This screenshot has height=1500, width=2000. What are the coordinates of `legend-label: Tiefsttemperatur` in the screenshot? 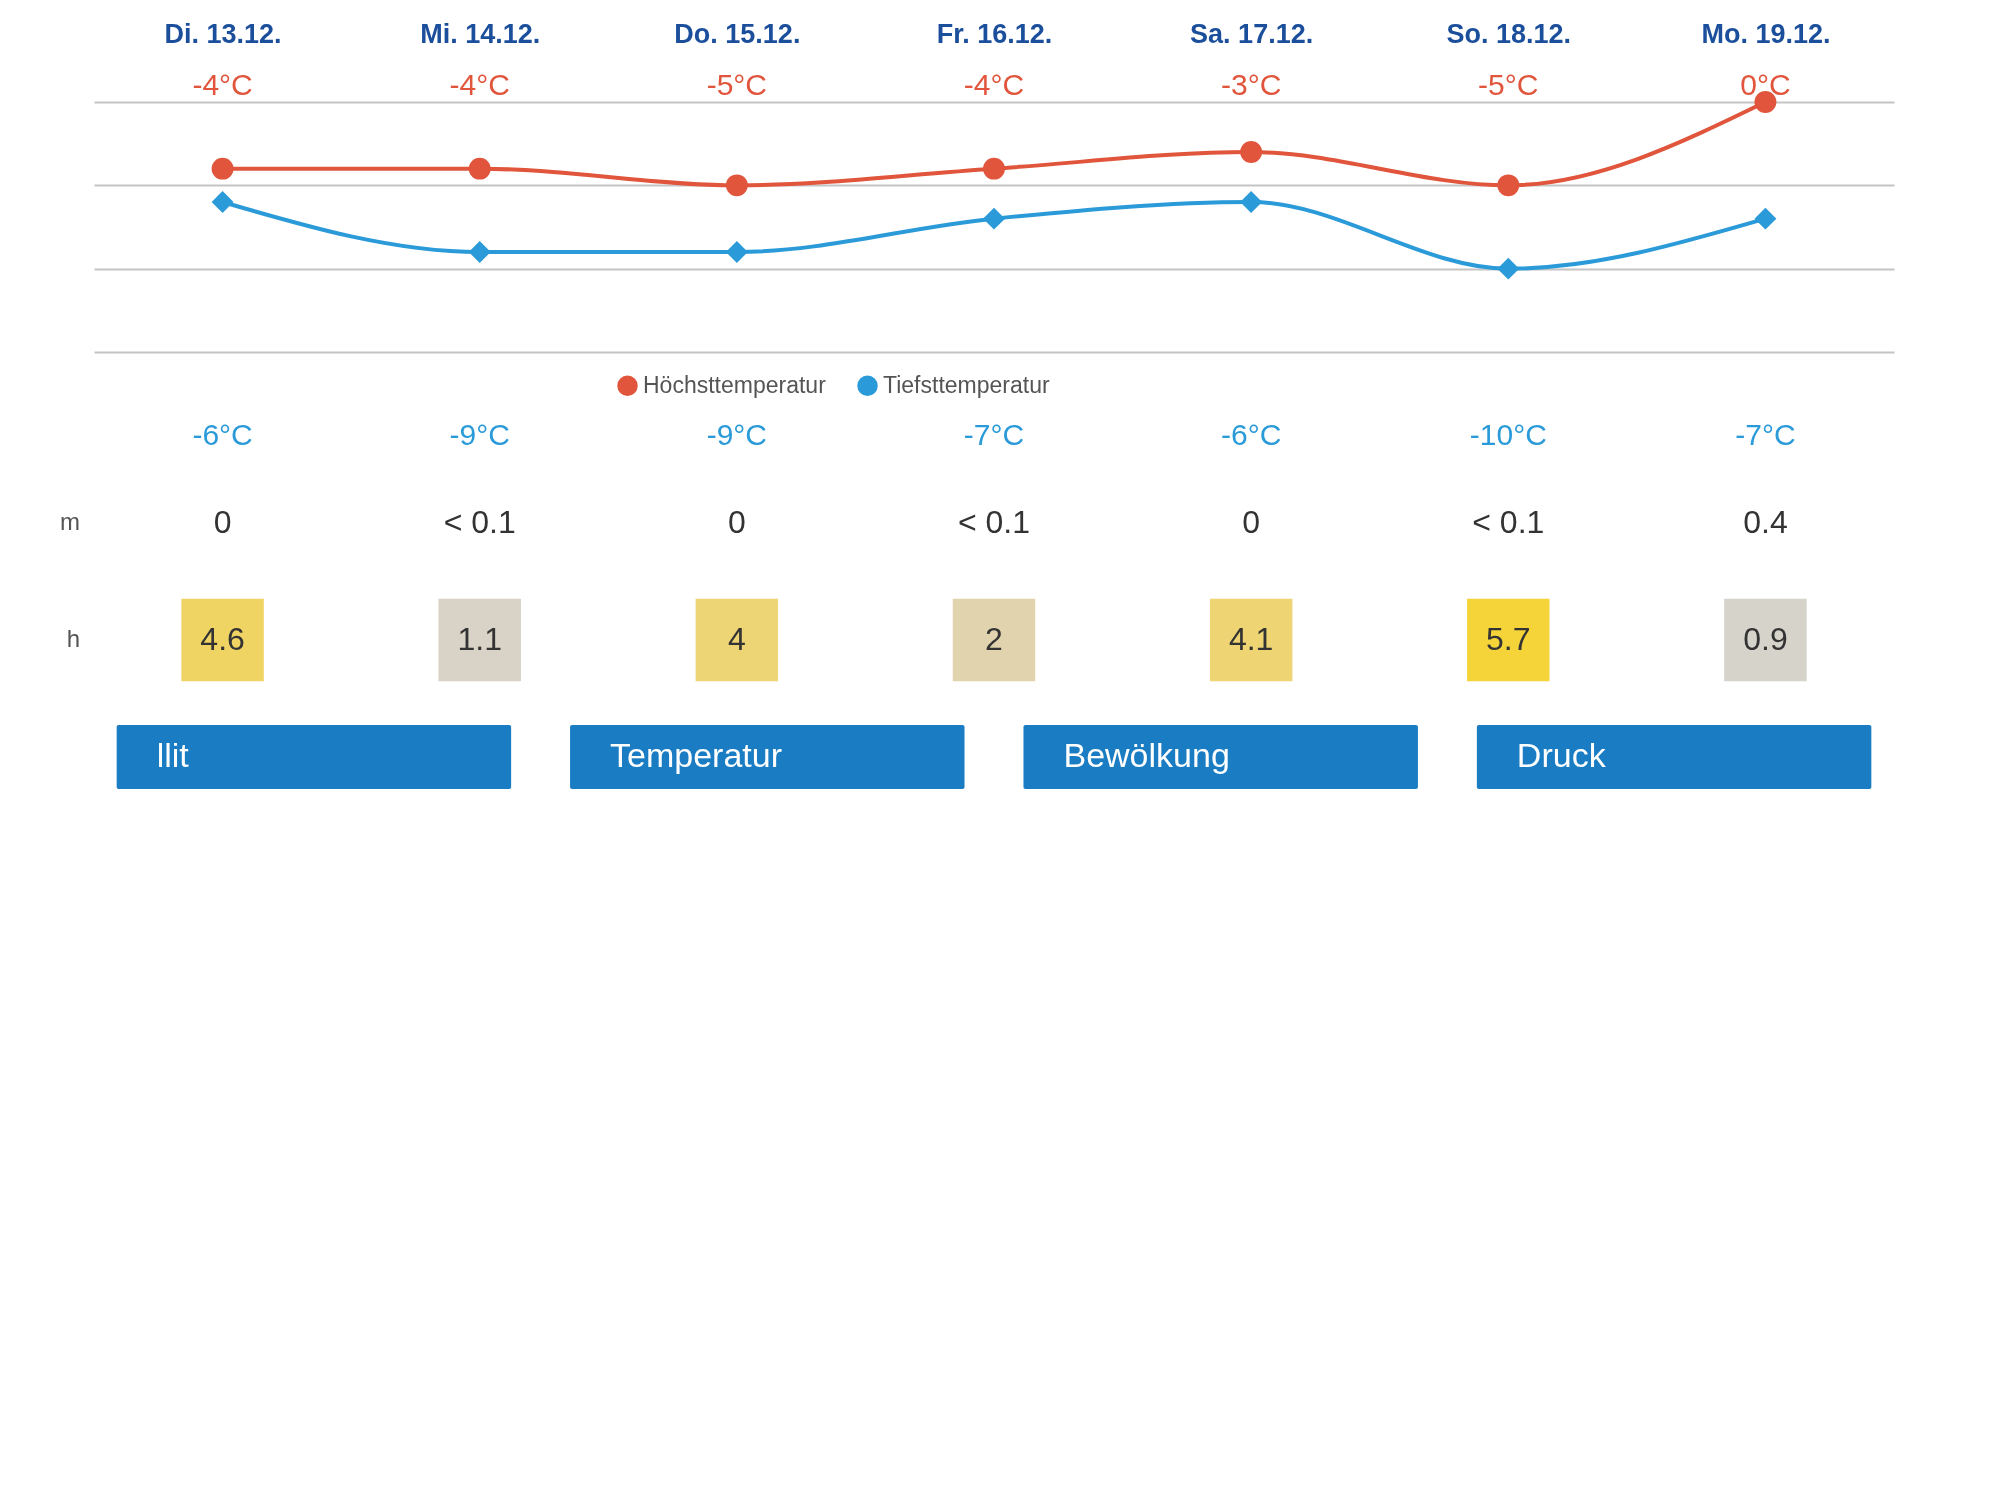 It's located at (966, 384).